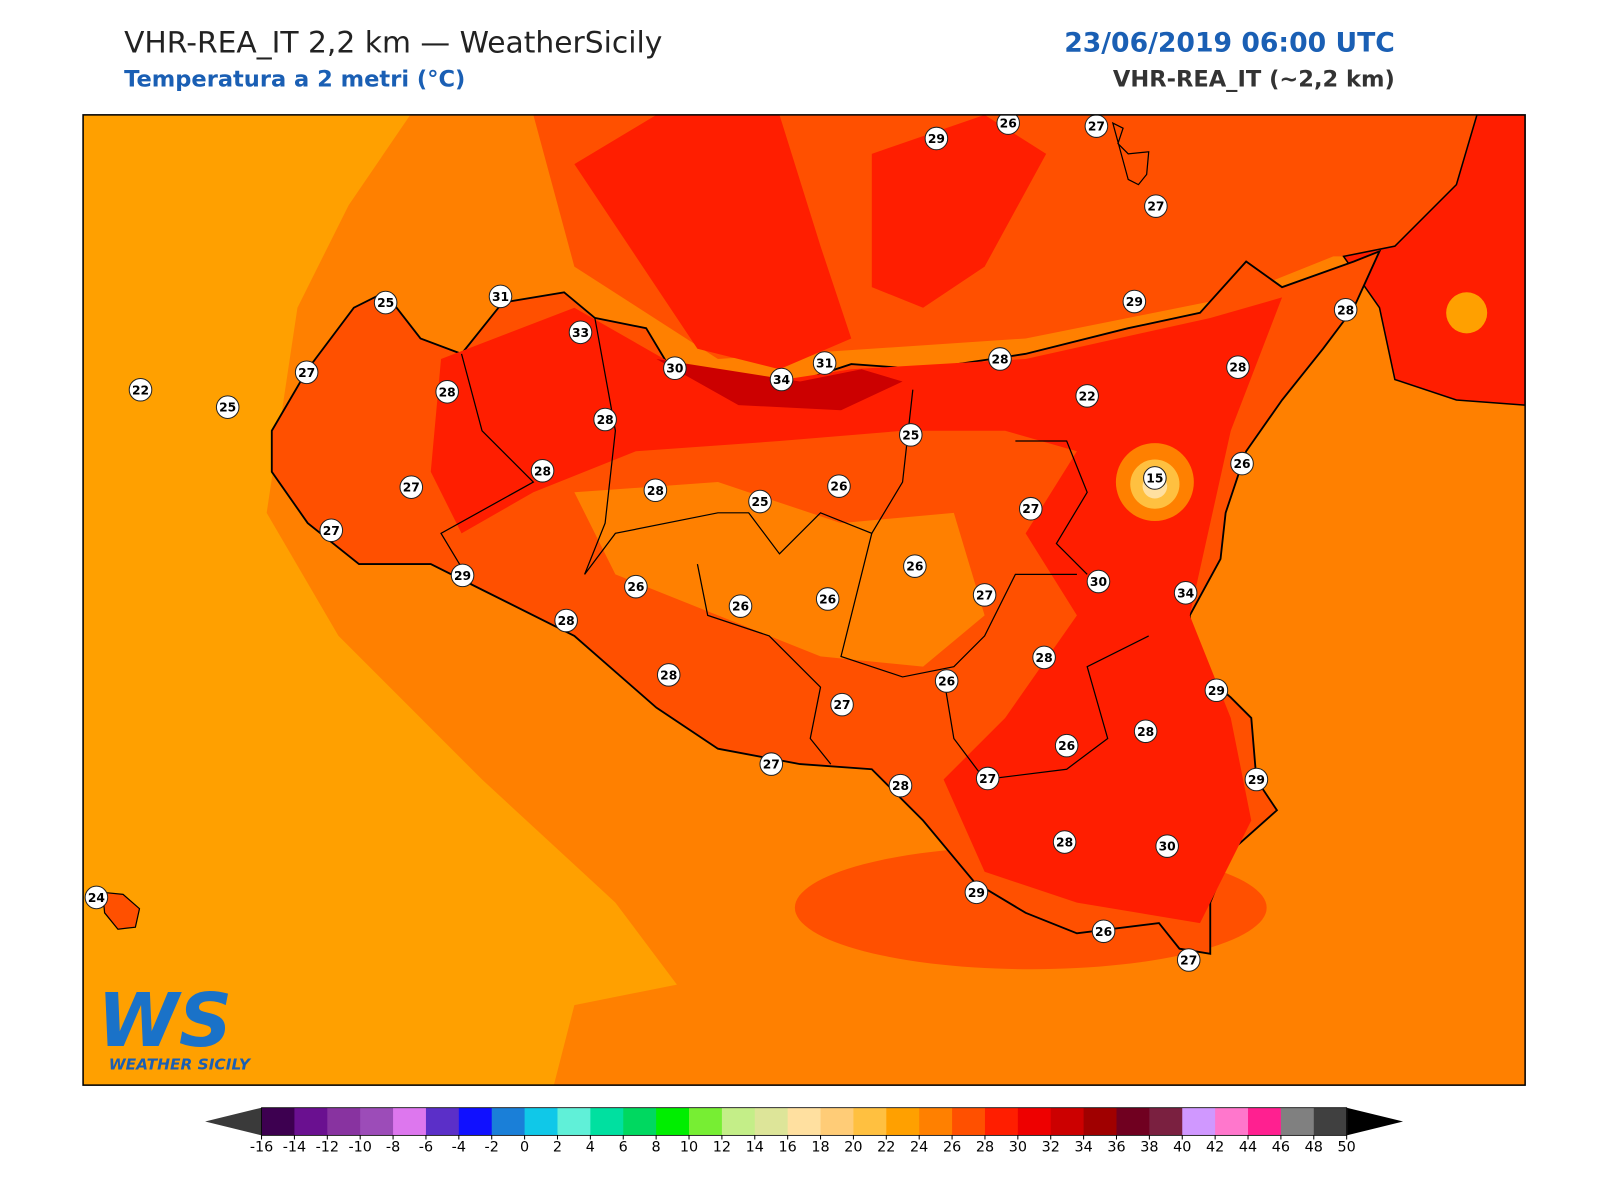 The image size is (1600, 1200). I want to click on colorbar-frame, so click(804, 1121).